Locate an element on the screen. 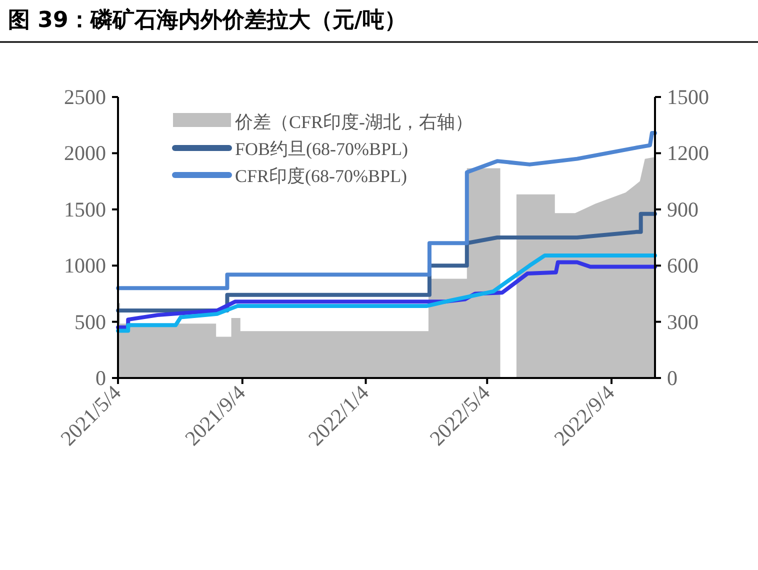 The height and width of the screenshot is (570, 758). legend-label: CFR印度(68-70%BPL) is located at coordinates (321, 176).